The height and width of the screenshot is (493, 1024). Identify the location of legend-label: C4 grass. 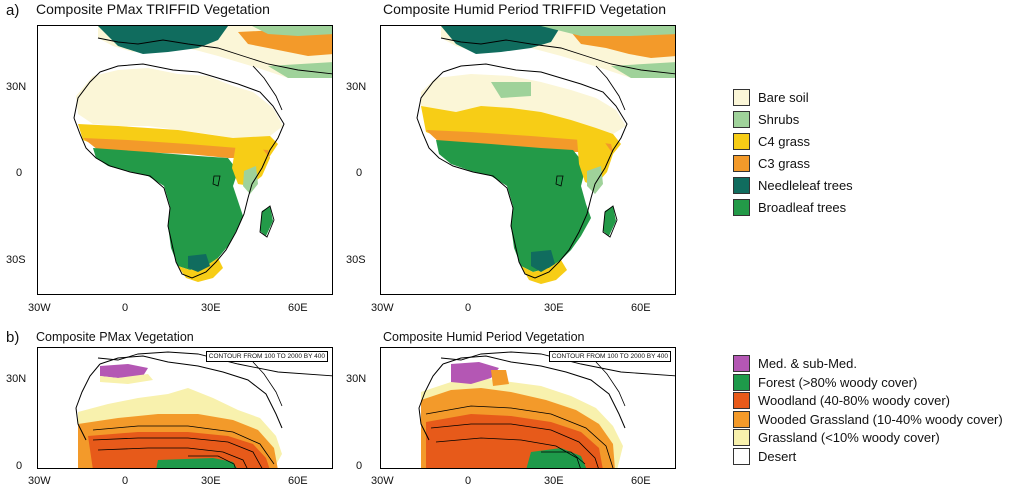
(784, 141).